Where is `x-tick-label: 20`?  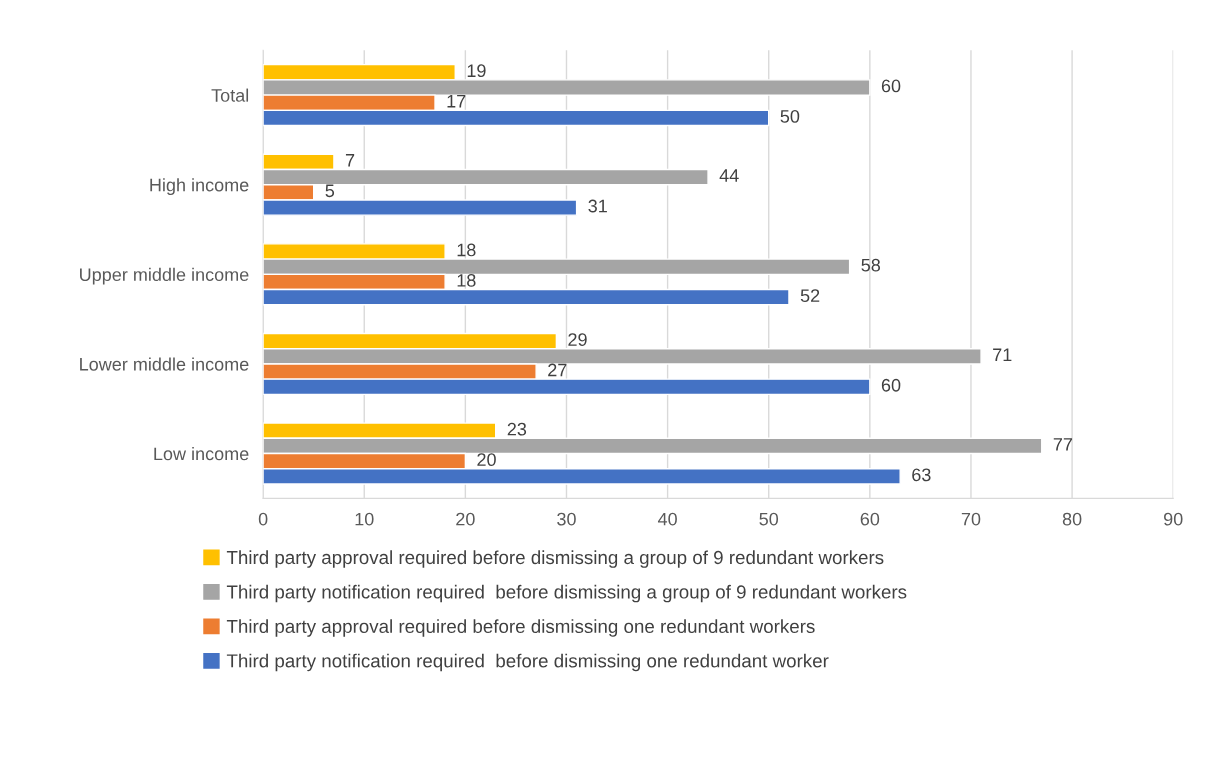 x-tick-label: 20 is located at coordinates (465, 519).